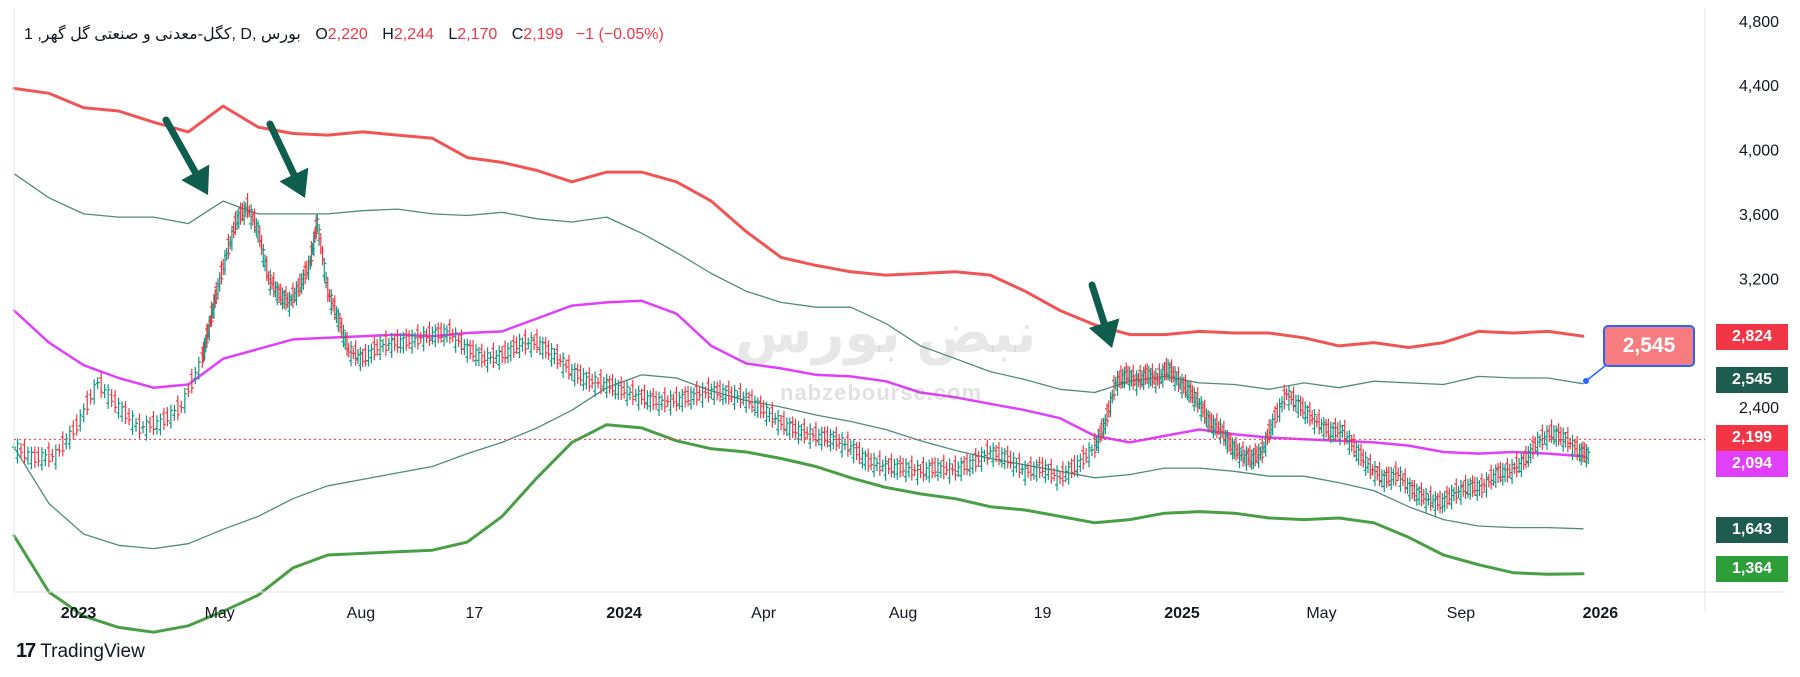  Describe the element at coordinates (453, 34) in the screenshot. I see `low-label: L` at that location.